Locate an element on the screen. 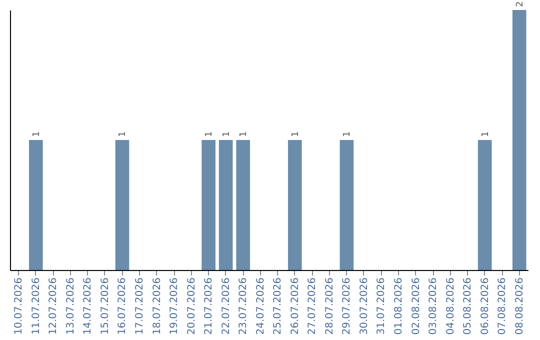 The width and height of the screenshot is (540, 340). data-label: 2 is located at coordinates (520, 4).